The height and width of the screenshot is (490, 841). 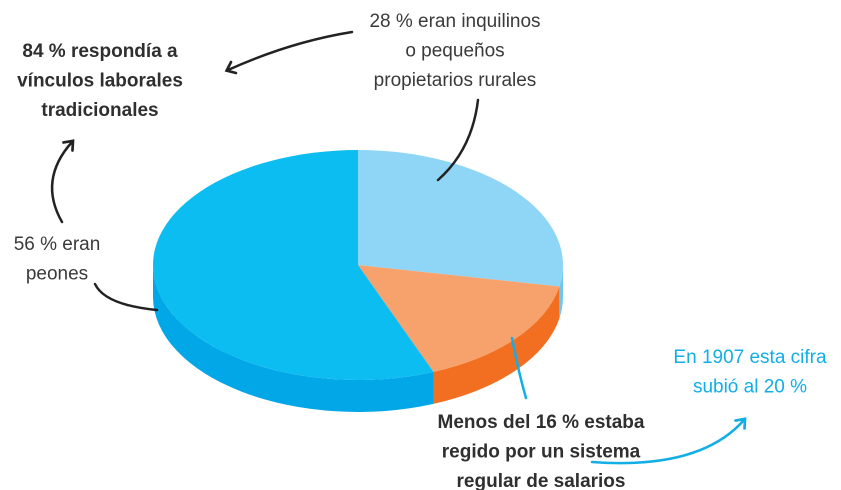 What do you see at coordinates (541, 480) in the screenshot?
I see `annotation-line: regular de salarios` at bounding box center [541, 480].